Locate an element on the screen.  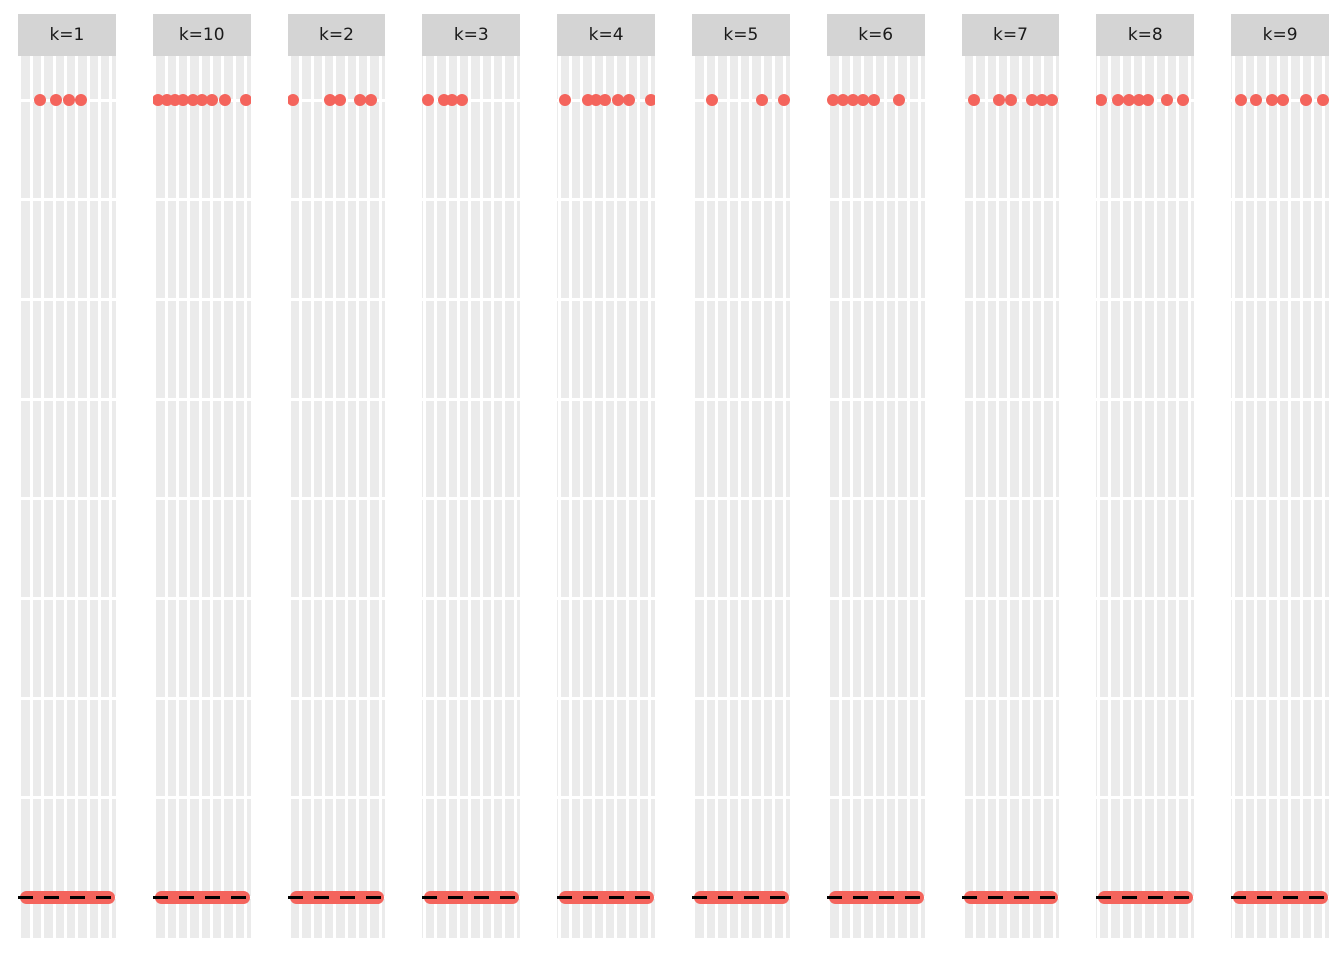
facet-strip-label: k=10 is located at coordinates (201, 34).